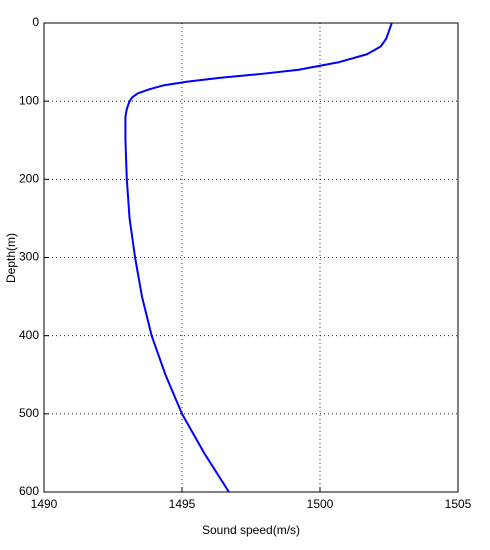 This screenshot has width=490, height=550. What do you see at coordinates (29, 335) in the screenshot?
I see `y-tick-label: 400` at bounding box center [29, 335].